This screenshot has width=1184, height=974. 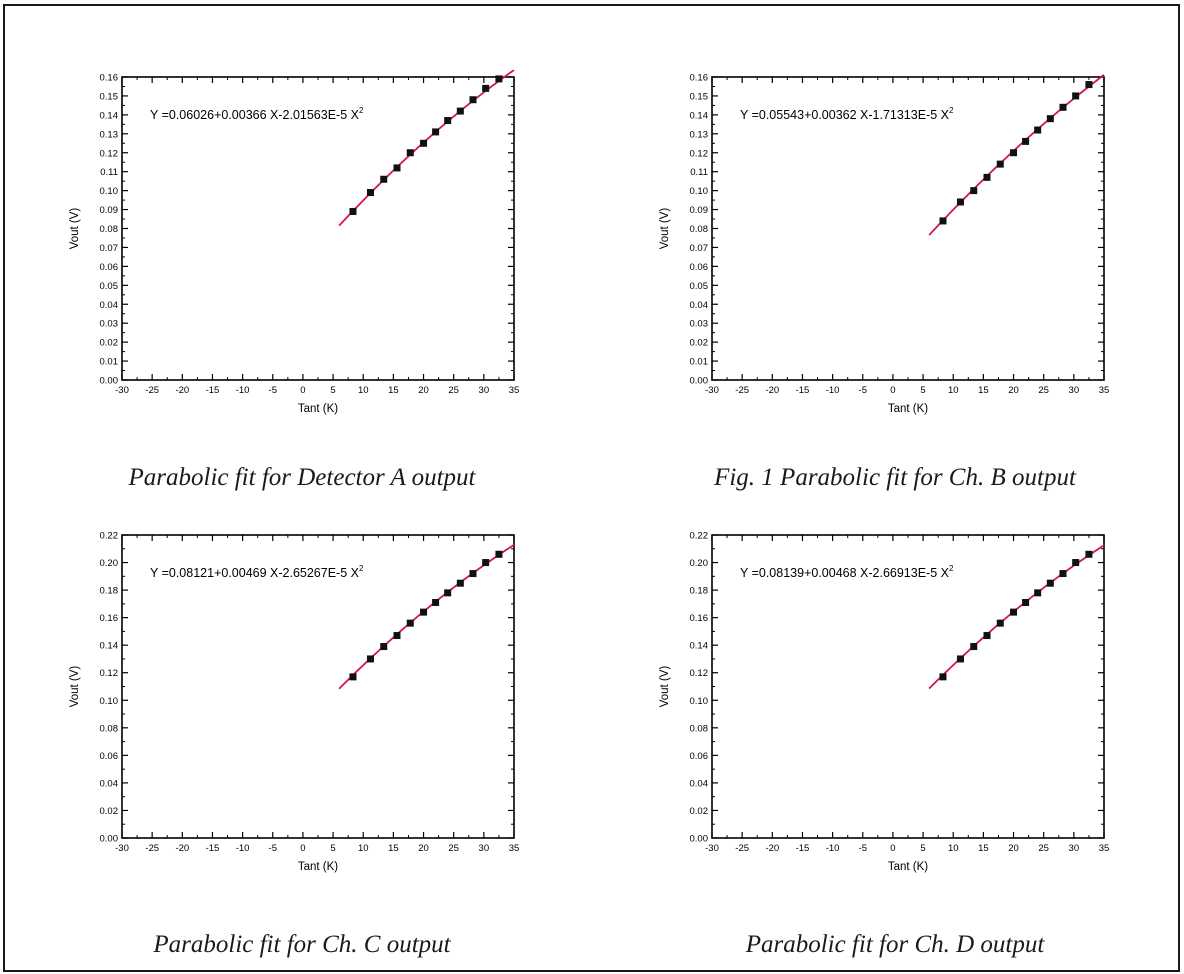 What do you see at coordinates (109, 536) in the screenshot?
I see `y-tick-label: 0.22` at bounding box center [109, 536].